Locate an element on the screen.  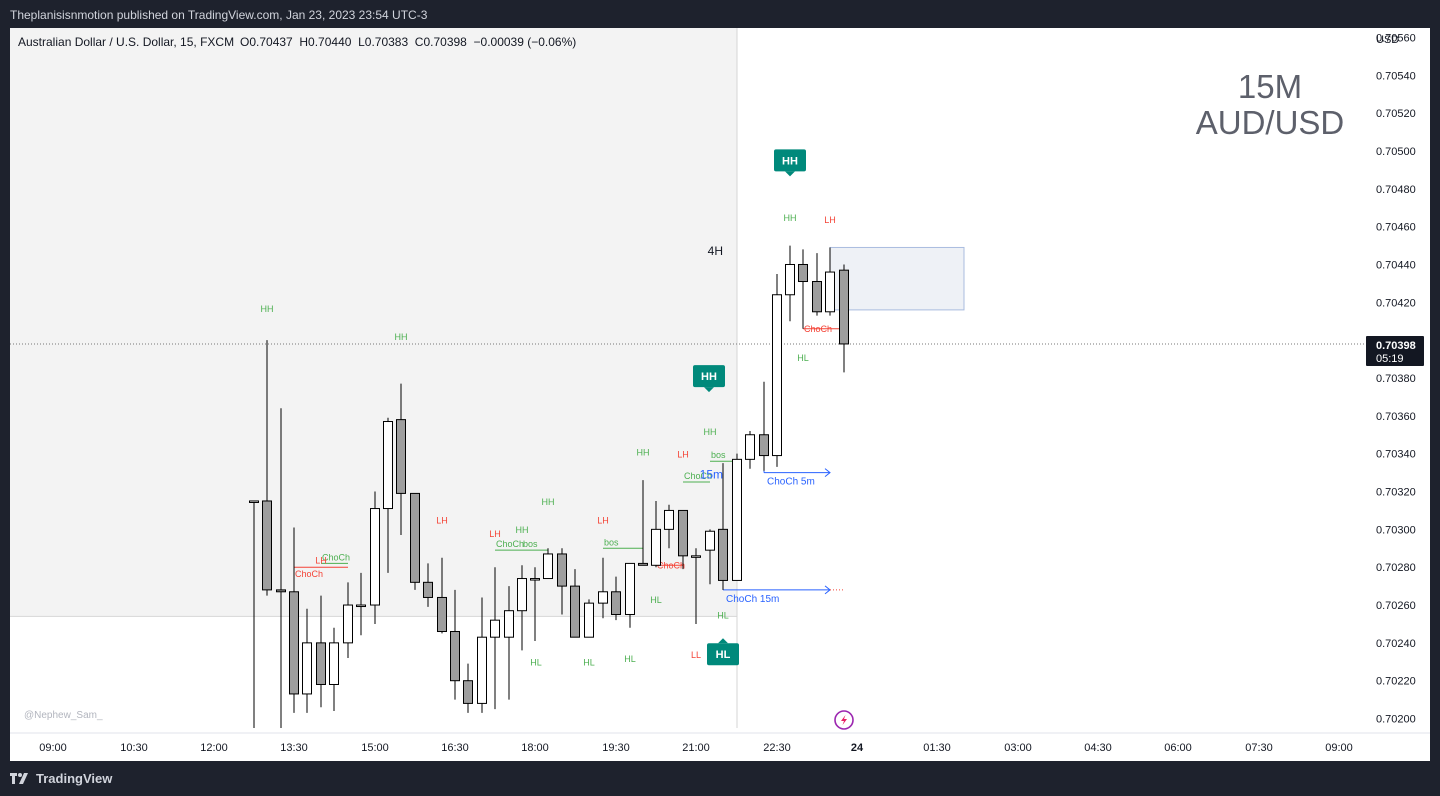
price-tick: 0.70420 is located at coordinates (1396, 303).